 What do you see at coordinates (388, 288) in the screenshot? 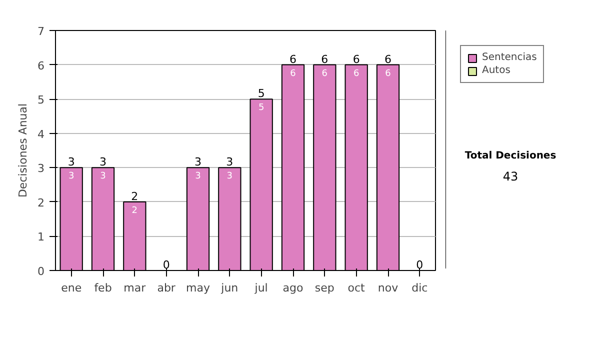
I see `x-tick-label: nov` at bounding box center [388, 288].